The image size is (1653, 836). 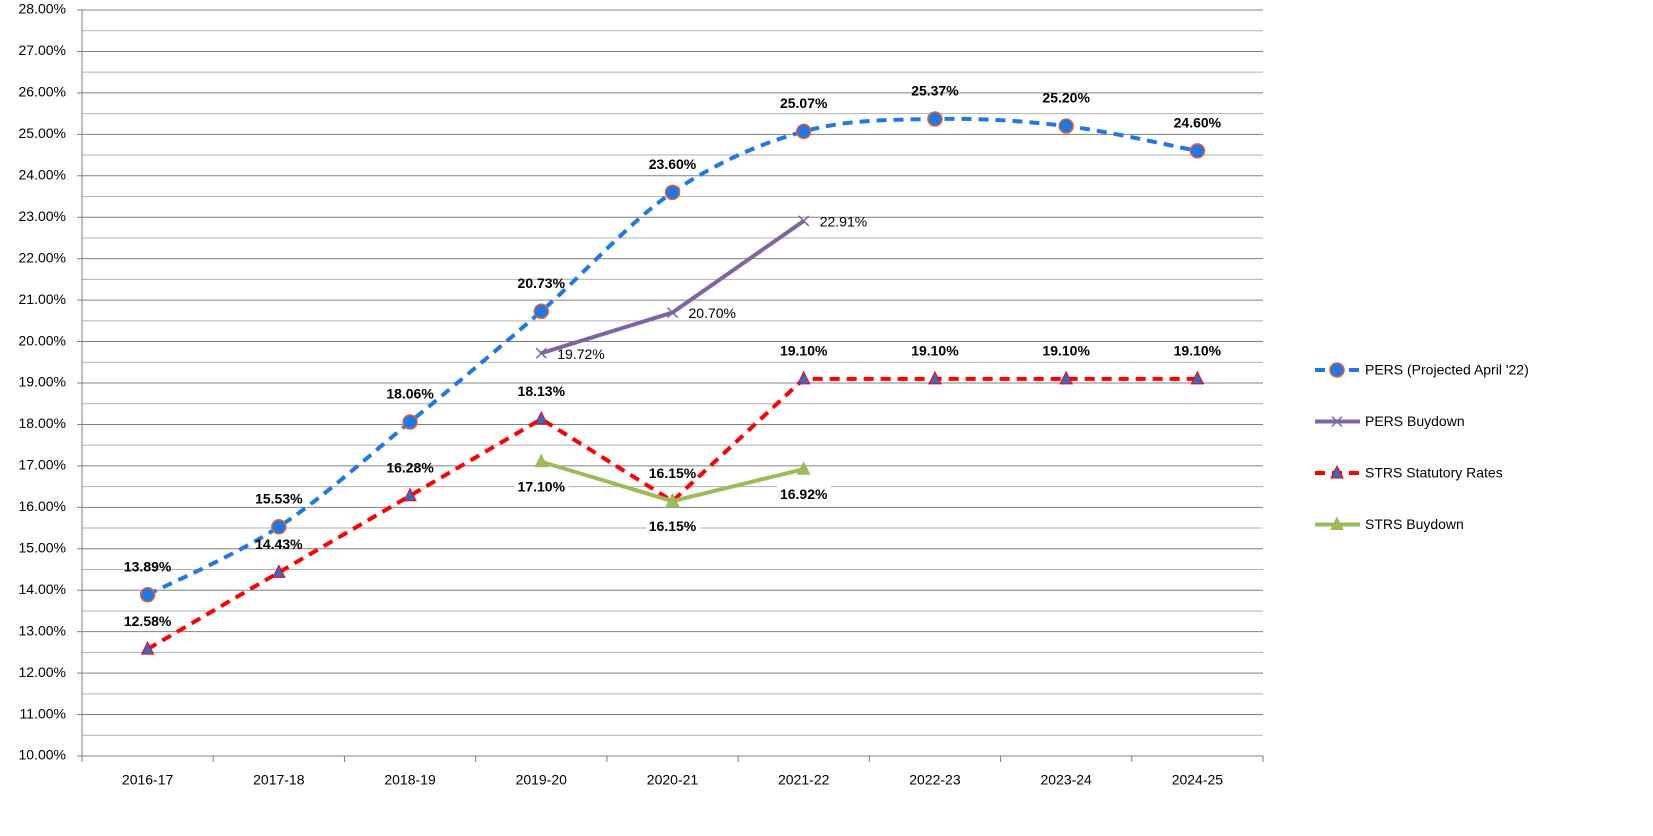 What do you see at coordinates (42, 465) in the screenshot?
I see `y-tick-label: 17.00%` at bounding box center [42, 465].